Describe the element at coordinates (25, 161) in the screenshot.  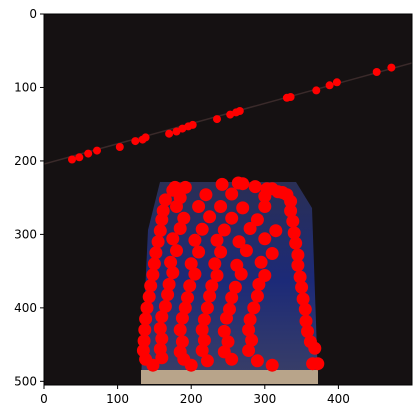
I see `y-tick-label: 200` at that location.